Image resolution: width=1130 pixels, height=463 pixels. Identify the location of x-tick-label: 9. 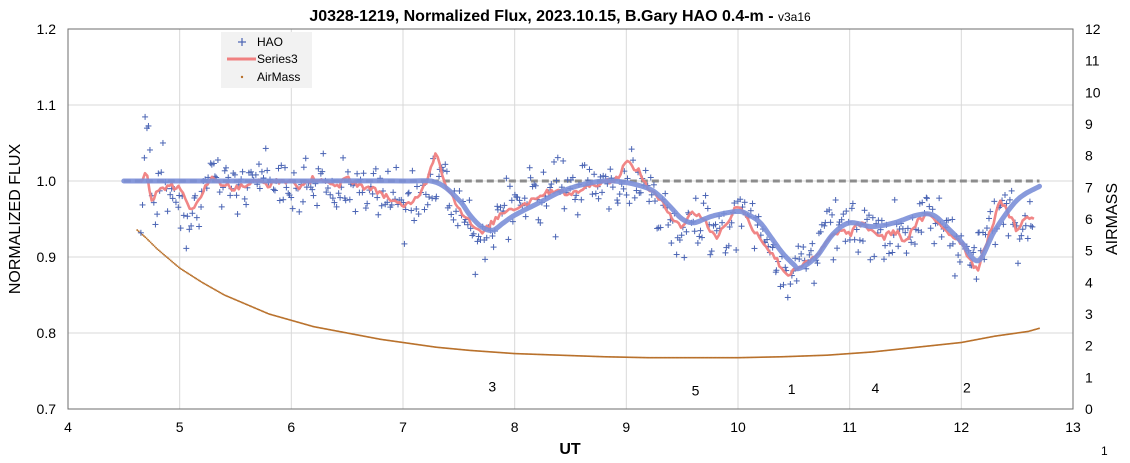
(626, 427).